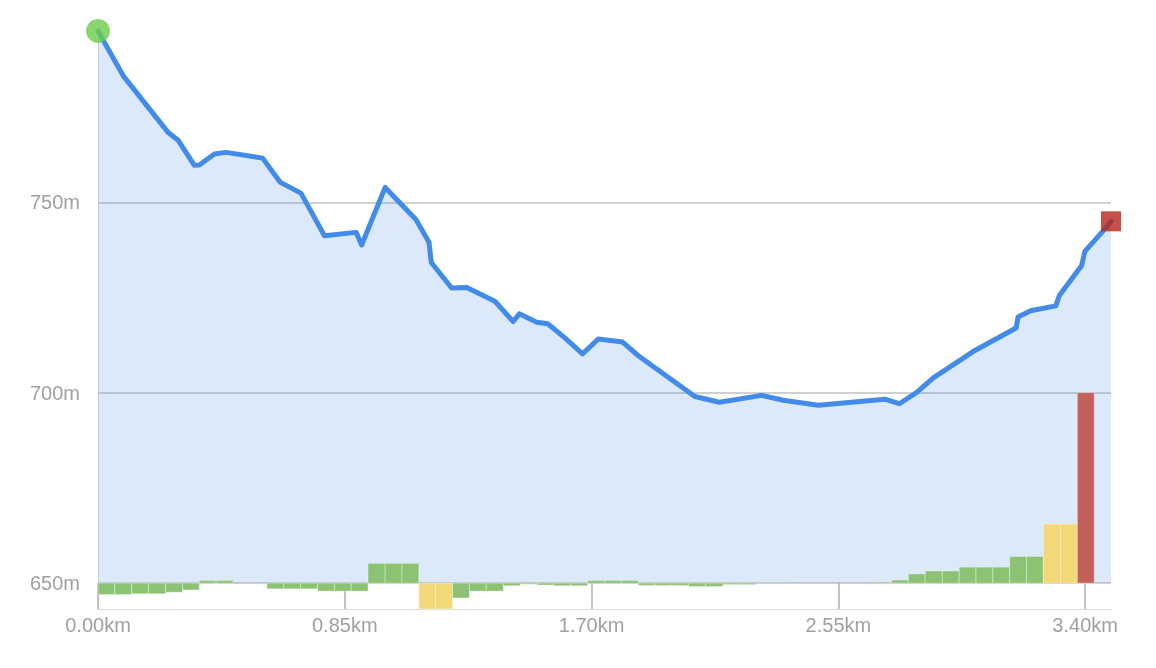 This screenshot has width=1156, height=668. What do you see at coordinates (838, 625) in the screenshot?
I see `x-tick-label: 2.55km` at bounding box center [838, 625].